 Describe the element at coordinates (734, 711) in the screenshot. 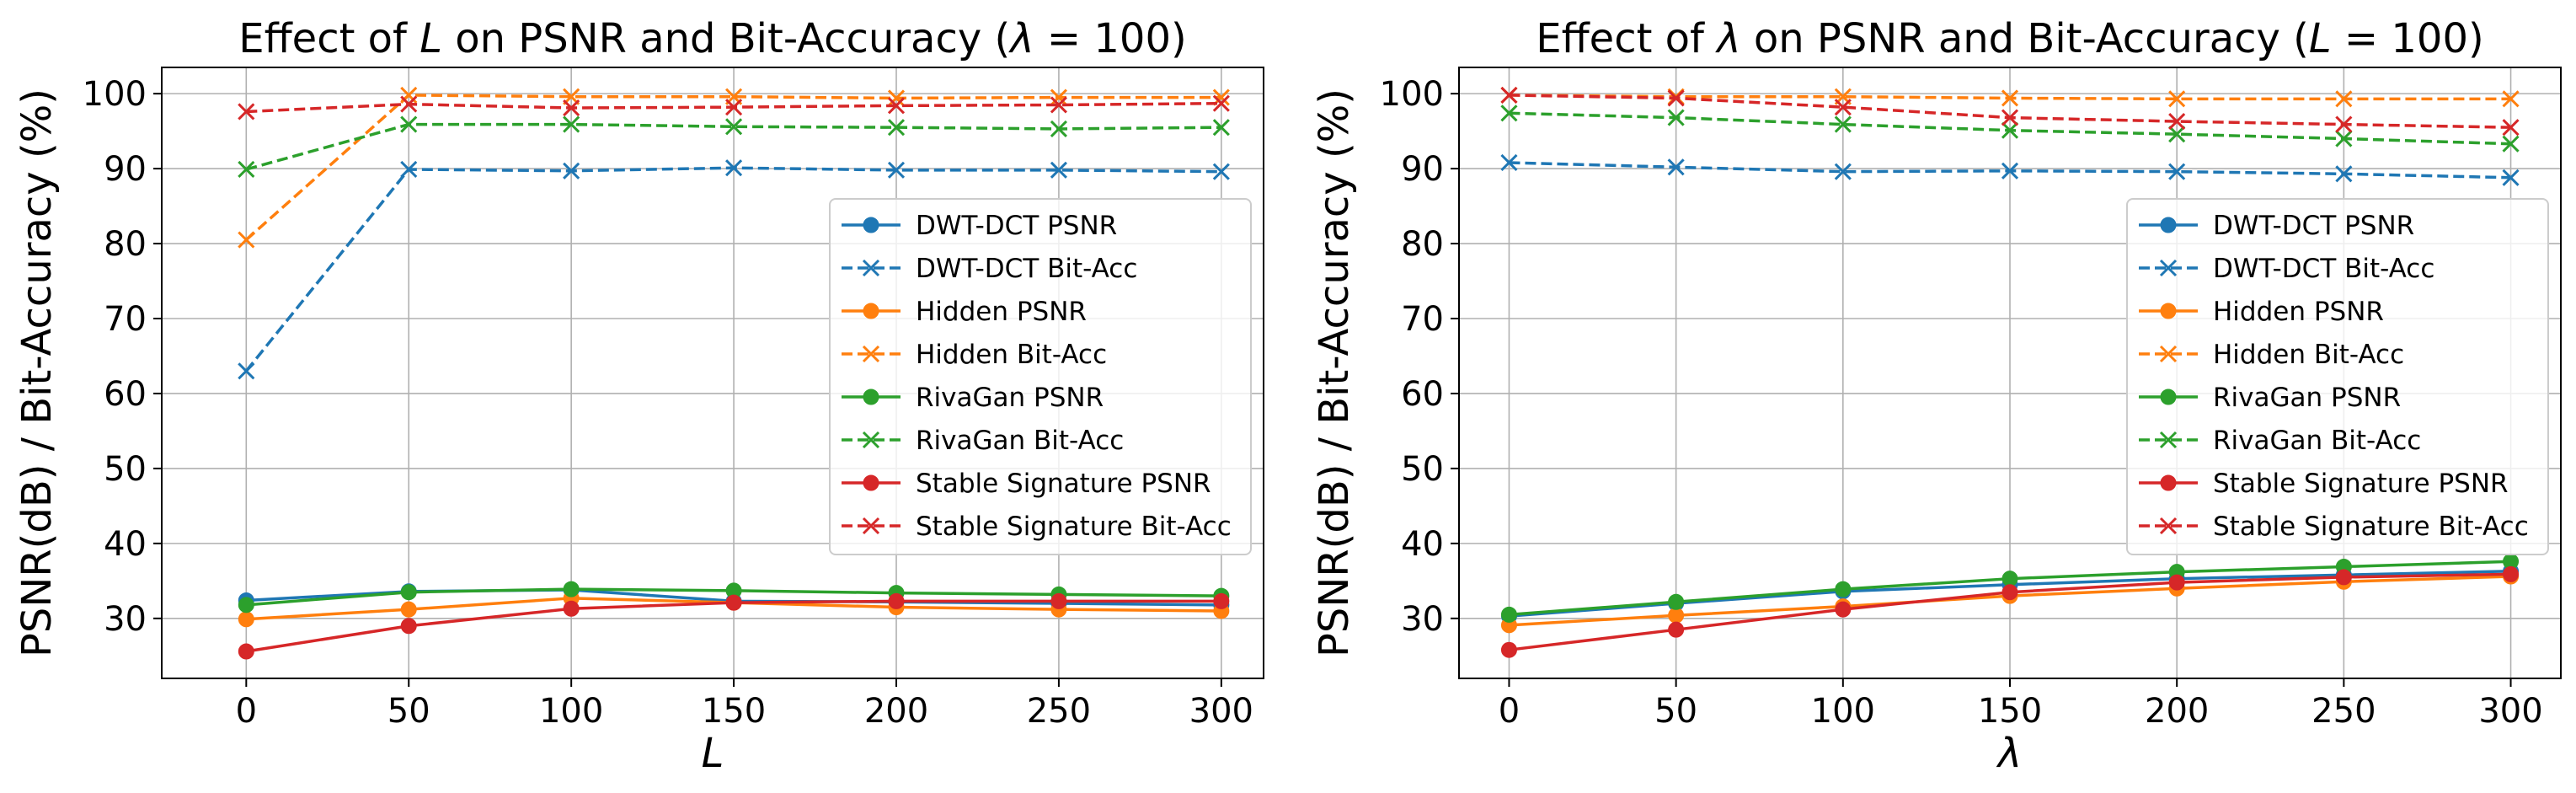

I see `x-tick-label: 150` at that location.